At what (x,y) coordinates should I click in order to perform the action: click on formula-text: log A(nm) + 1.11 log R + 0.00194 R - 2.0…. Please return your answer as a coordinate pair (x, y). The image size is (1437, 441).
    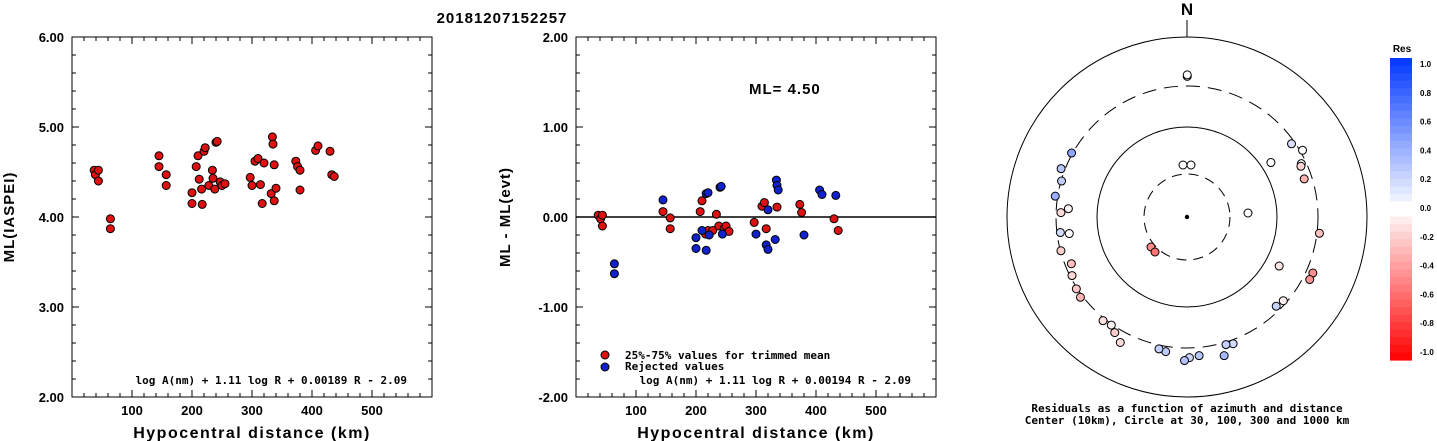
    Looking at the image, I should click on (775, 380).